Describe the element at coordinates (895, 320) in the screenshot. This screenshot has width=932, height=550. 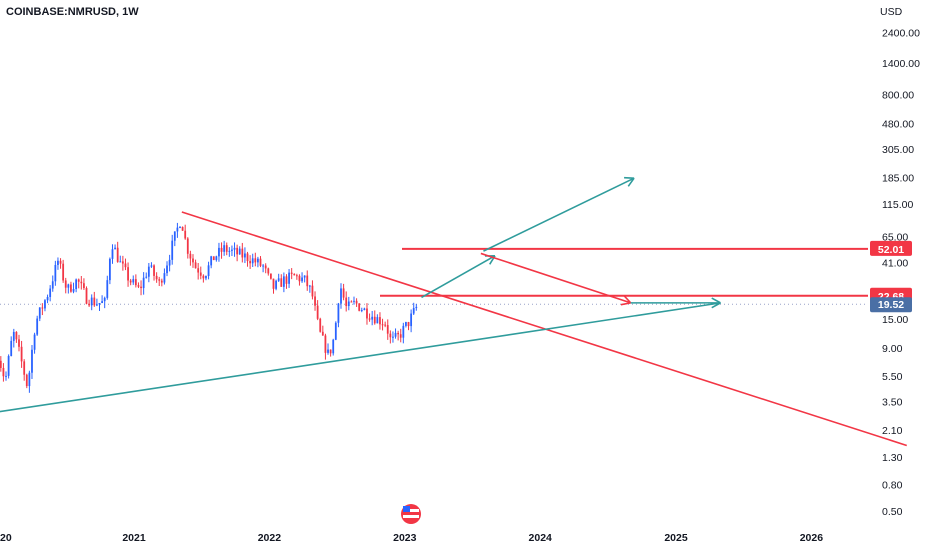
I see `price-tick-label: 15.00` at that location.